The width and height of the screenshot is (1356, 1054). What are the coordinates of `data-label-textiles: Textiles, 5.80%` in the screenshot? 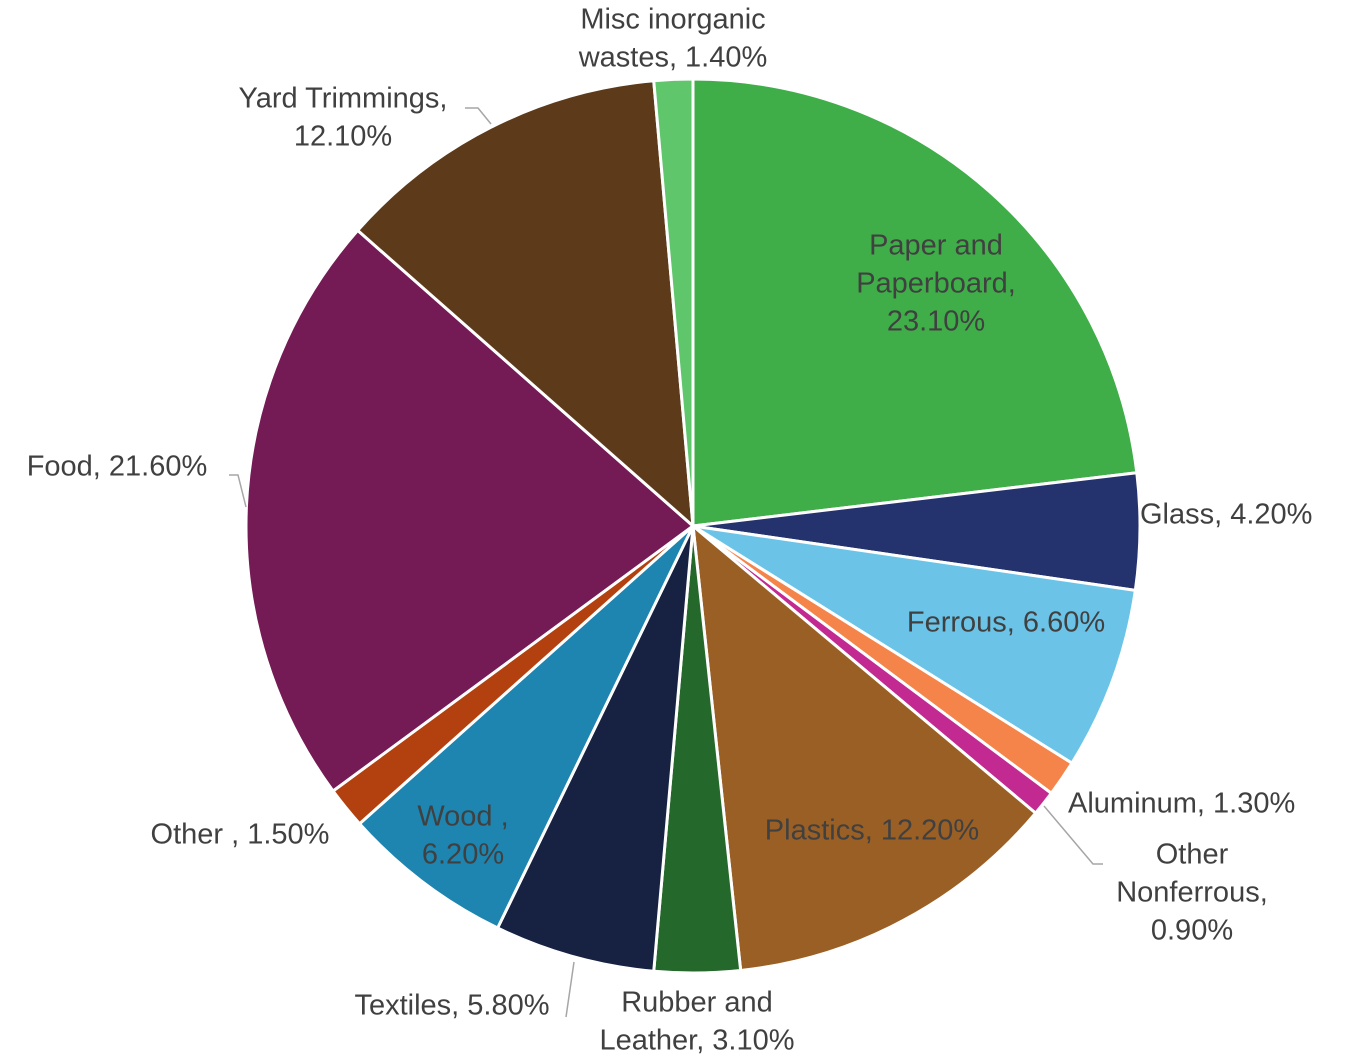 It's located at (451, 1006).